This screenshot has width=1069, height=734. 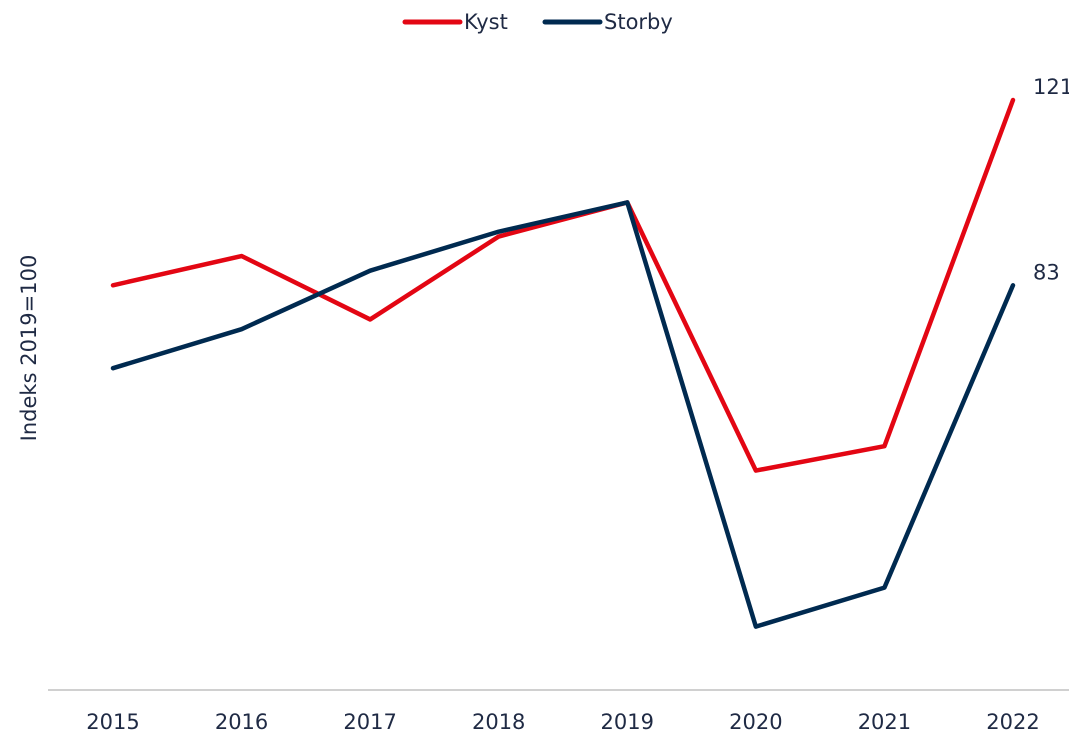 I want to click on x-tick-label: 2016, so click(x=241, y=722).